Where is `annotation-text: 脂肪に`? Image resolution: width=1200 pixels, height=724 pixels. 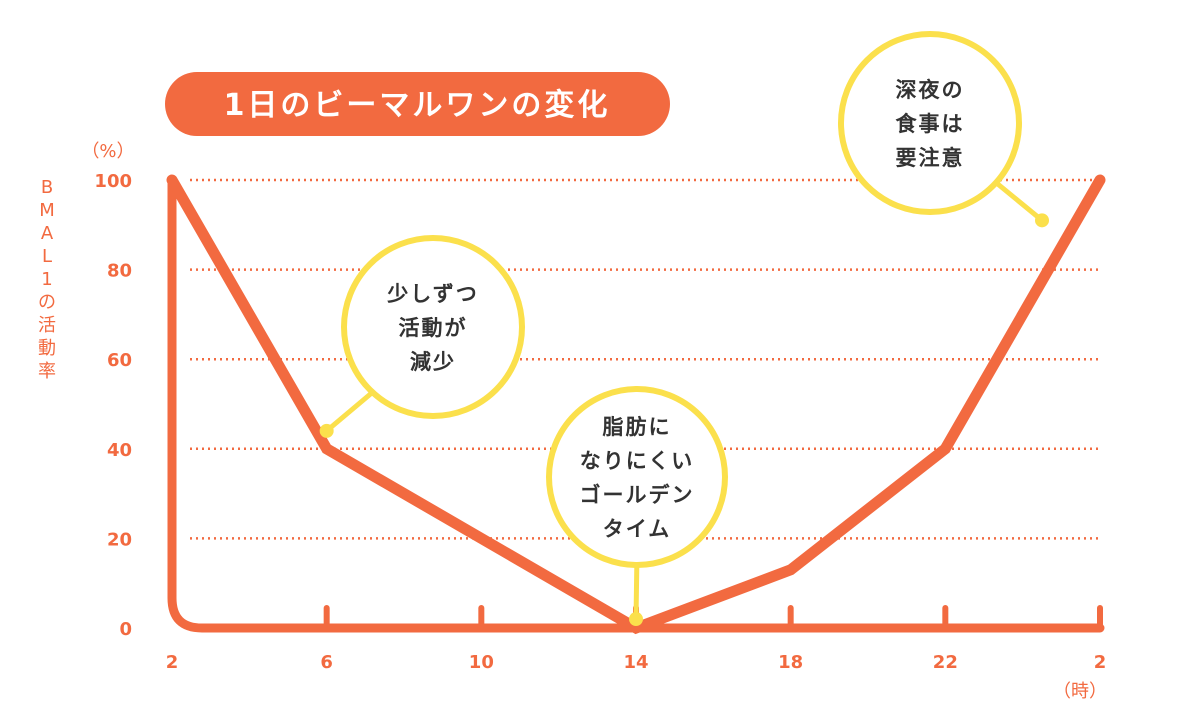
annotation-text: 脂肪に is located at coordinates (637, 427).